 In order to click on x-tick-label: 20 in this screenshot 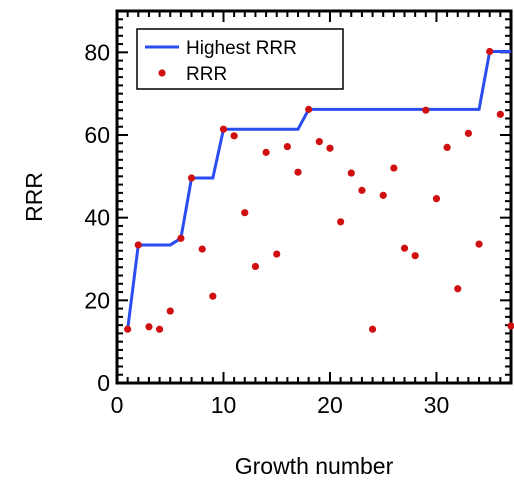, I will do `click(330, 405)`.